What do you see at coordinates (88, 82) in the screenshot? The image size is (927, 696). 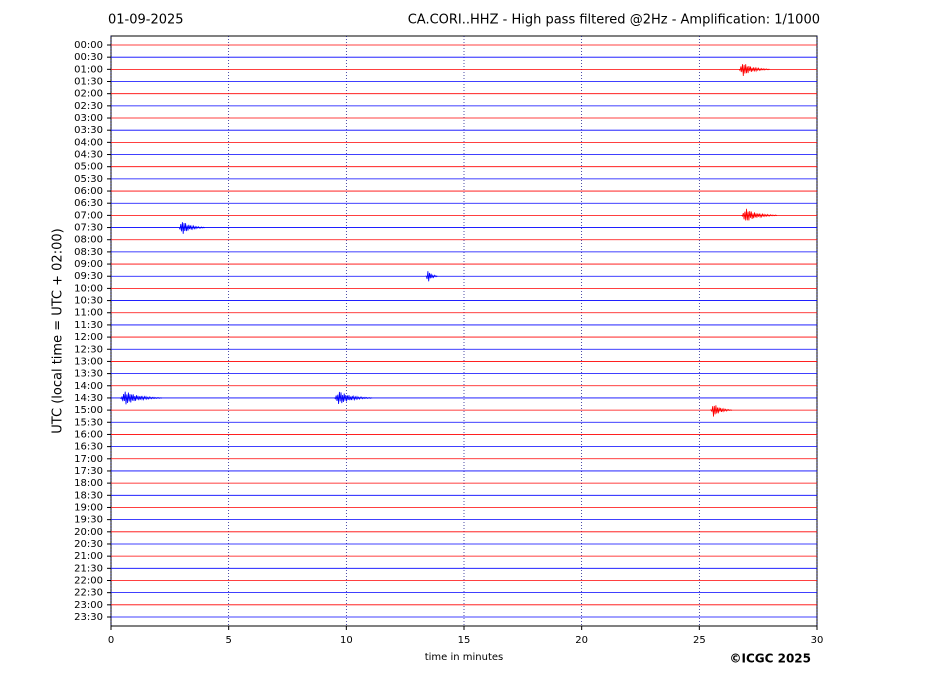 I see `y-tick-label: 01:30` at bounding box center [88, 82].